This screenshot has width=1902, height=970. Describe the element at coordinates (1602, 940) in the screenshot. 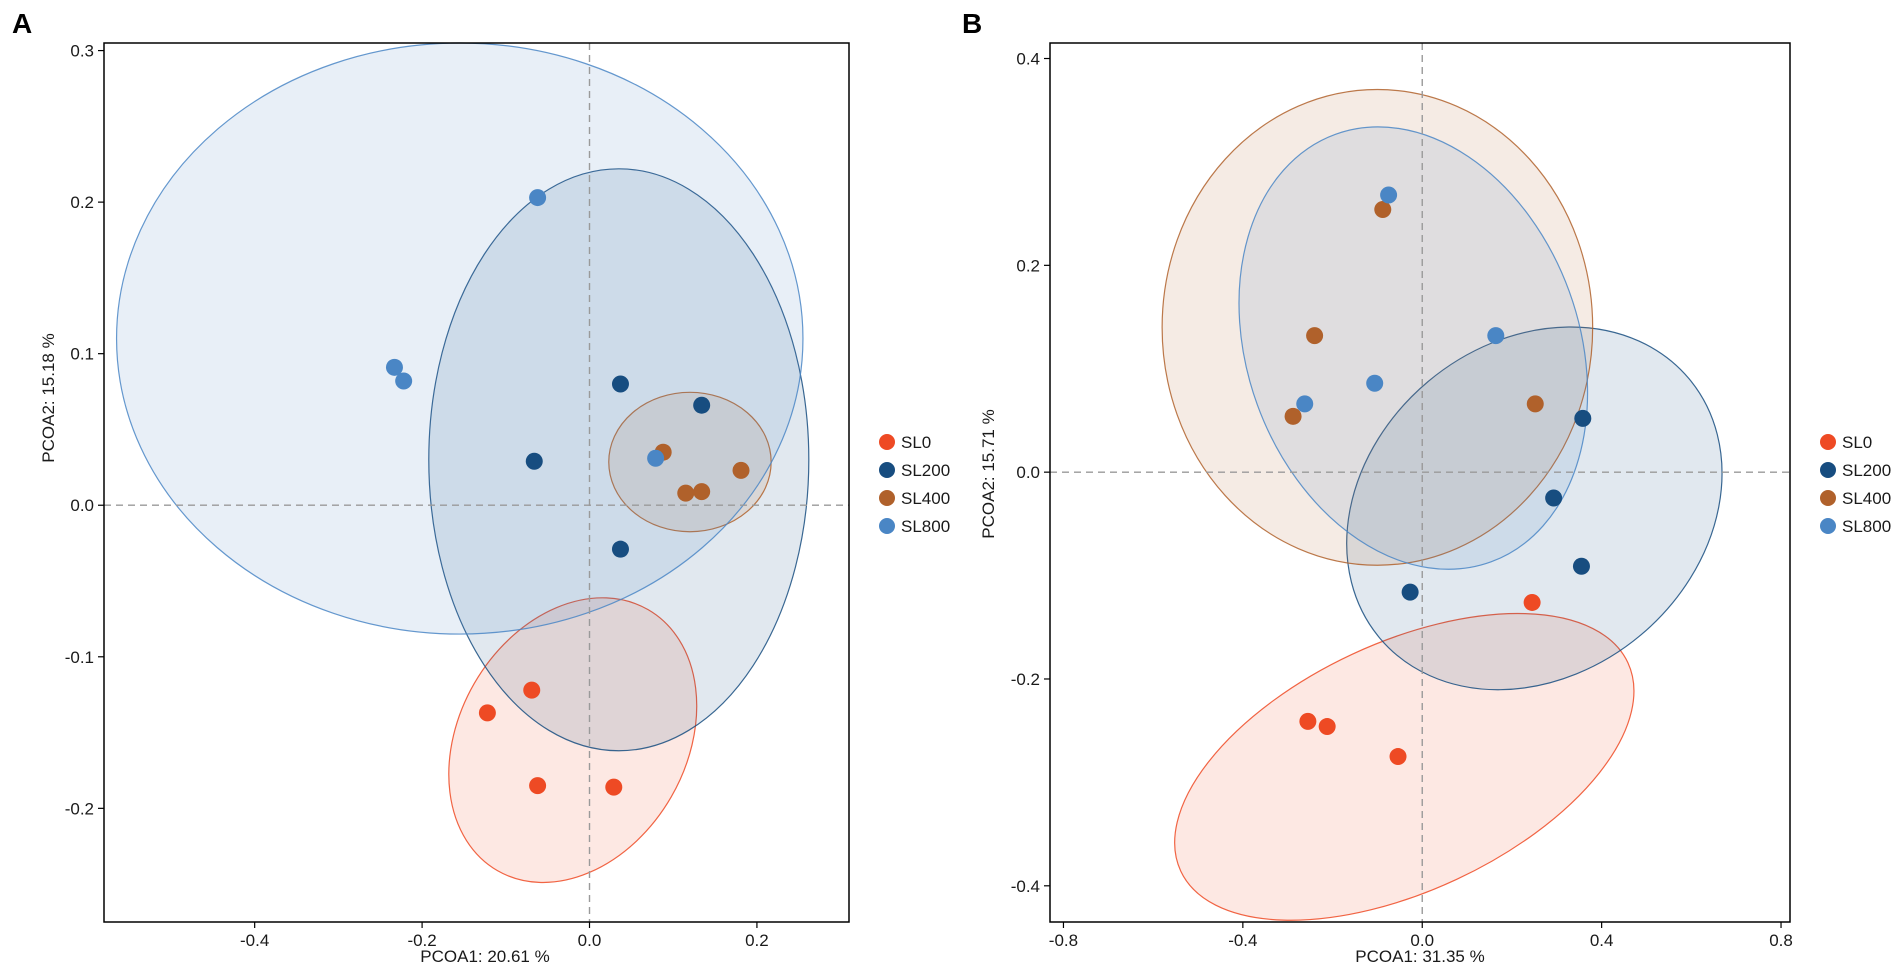

I see `panel-b-x-tick-label: 0.4` at that location.